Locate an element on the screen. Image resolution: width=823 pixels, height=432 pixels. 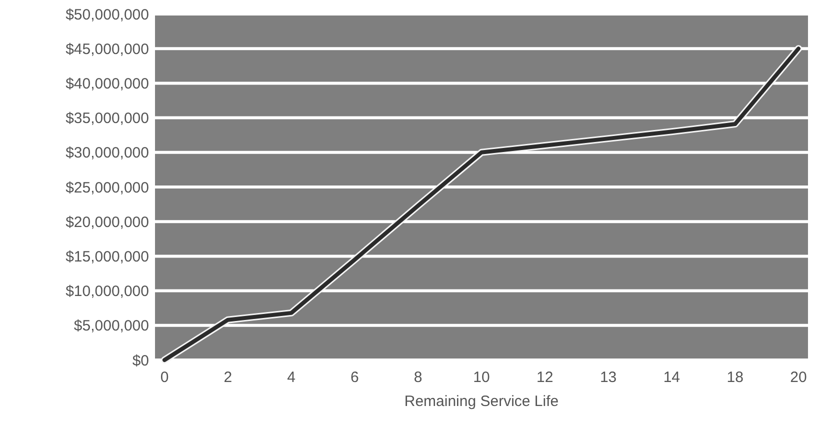
x-tick-label: 0 is located at coordinates (164, 377).